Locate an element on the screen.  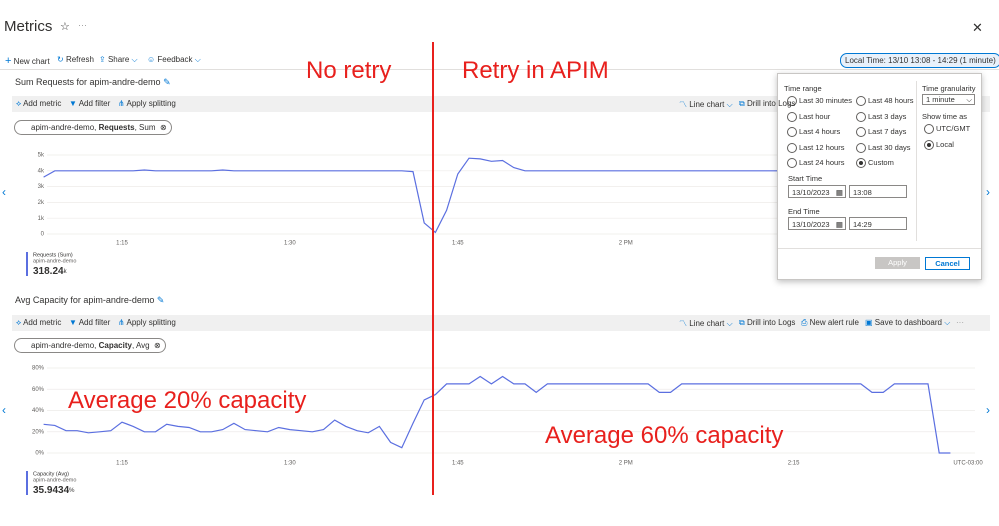
chart-title: Avg Capacity for apim-andre-demo ✎ is located at coordinates (90, 300).